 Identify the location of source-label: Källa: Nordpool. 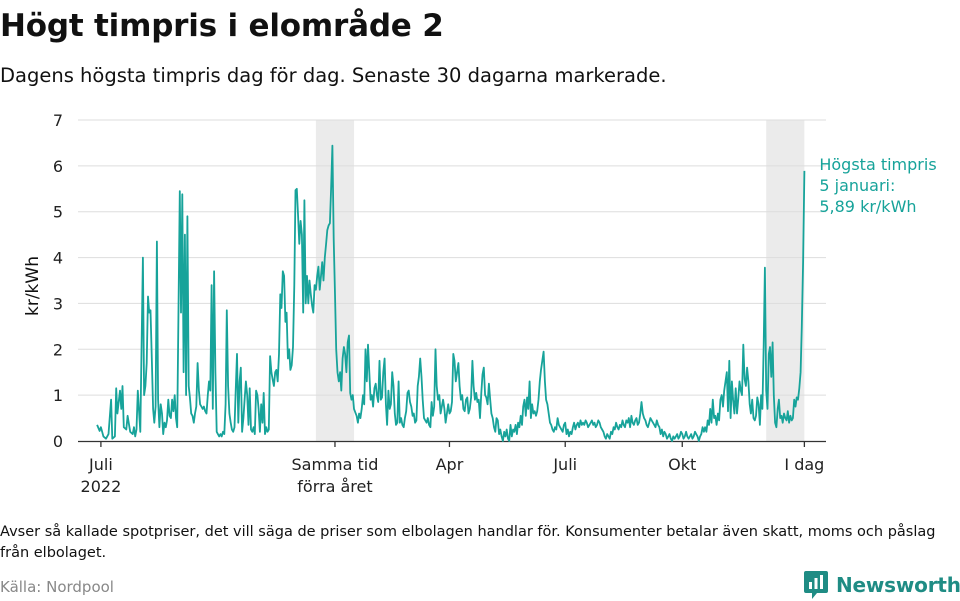
(57, 587).